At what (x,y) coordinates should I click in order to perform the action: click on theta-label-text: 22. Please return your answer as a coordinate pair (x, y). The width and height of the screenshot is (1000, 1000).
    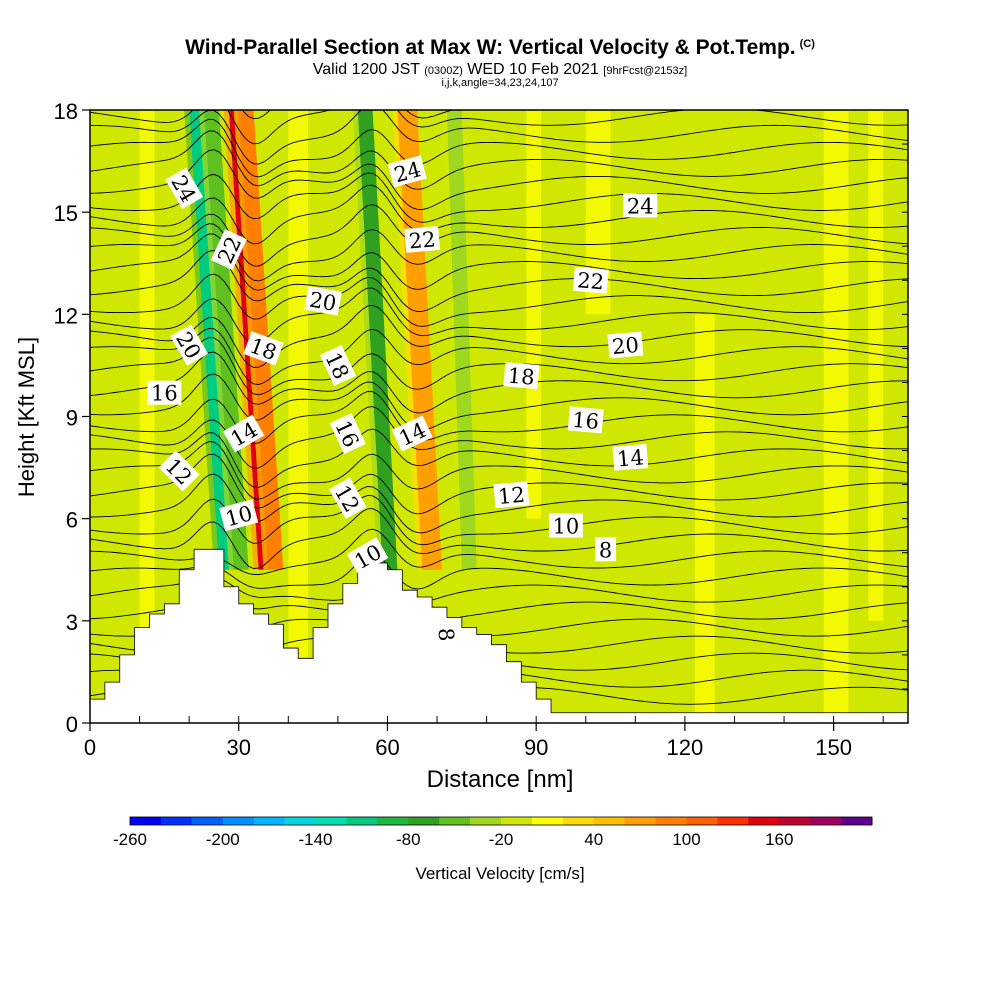
    Looking at the image, I should click on (422, 240).